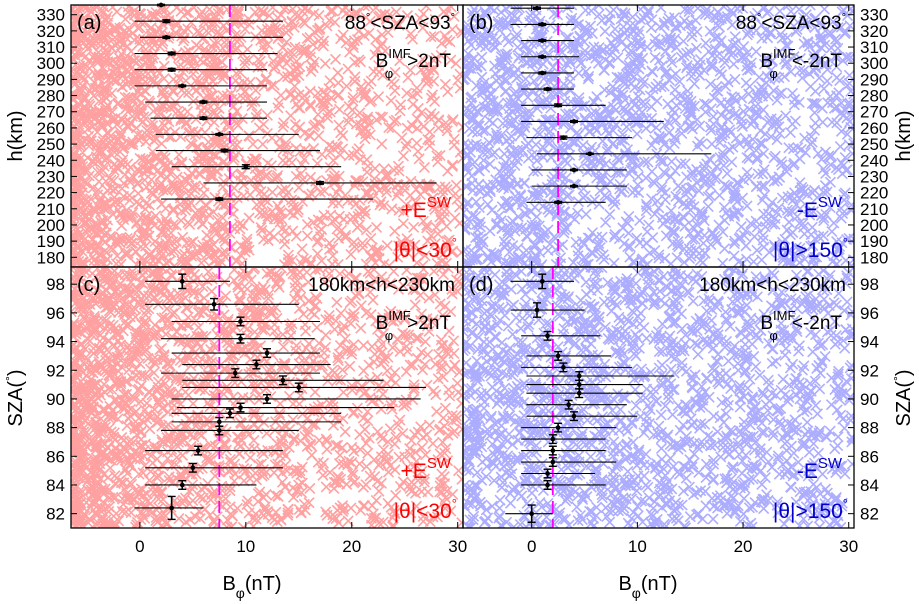  Describe the element at coordinates (820, 208) in the screenshot. I see `field-label: -ESW` at that location.